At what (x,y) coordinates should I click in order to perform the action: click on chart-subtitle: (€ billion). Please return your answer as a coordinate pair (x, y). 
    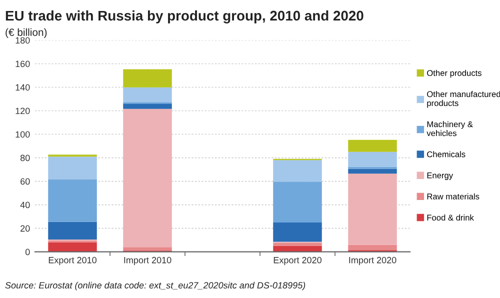
    Looking at the image, I should click on (26, 33).